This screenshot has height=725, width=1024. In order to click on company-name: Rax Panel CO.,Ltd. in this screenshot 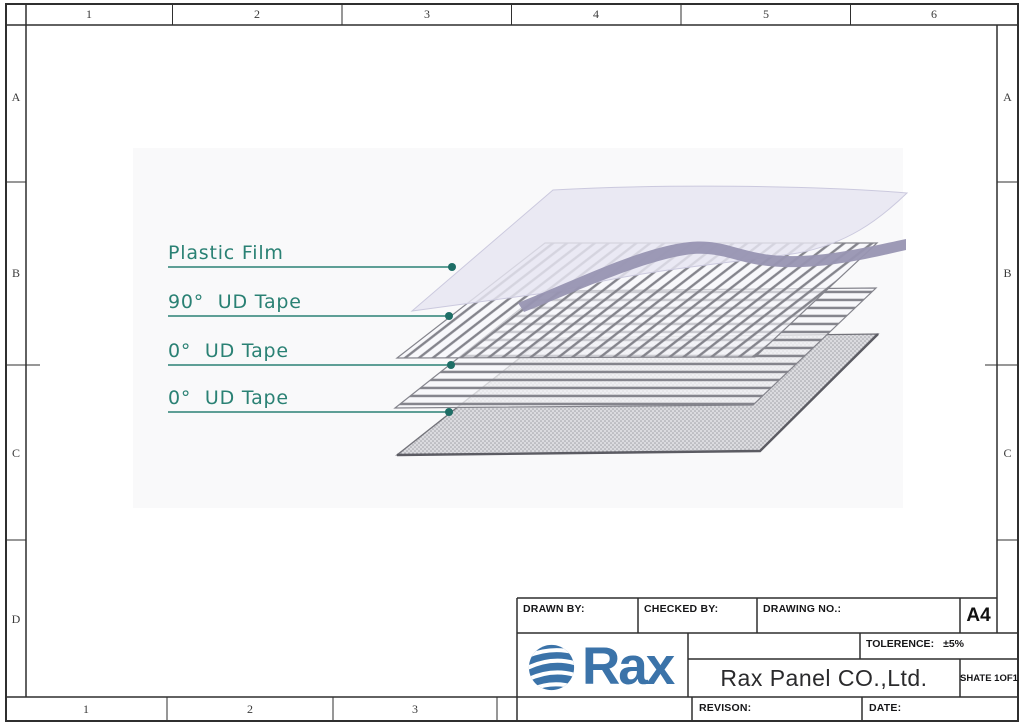, I will do `click(824, 677)`.